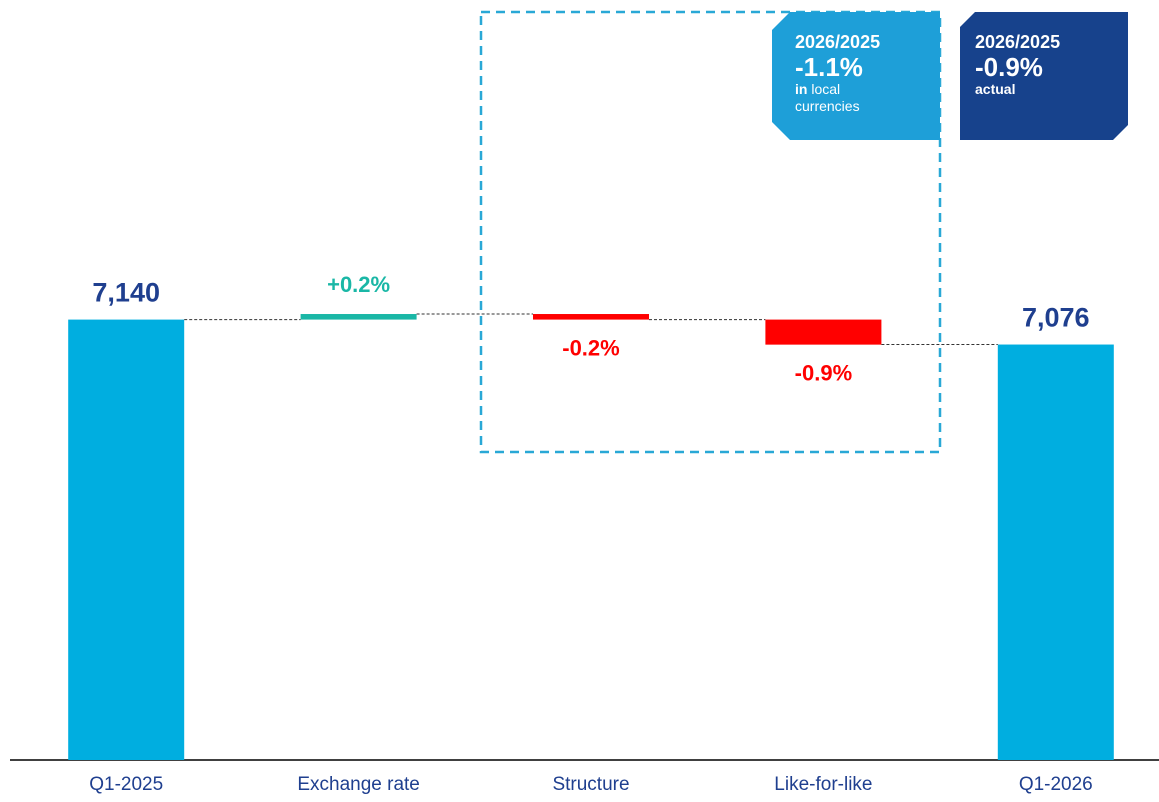 The width and height of the screenshot is (1159, 802). Describe the element at coordinates (823, 372) in the screenshot. I see `value-label: -0.9%` at that location.